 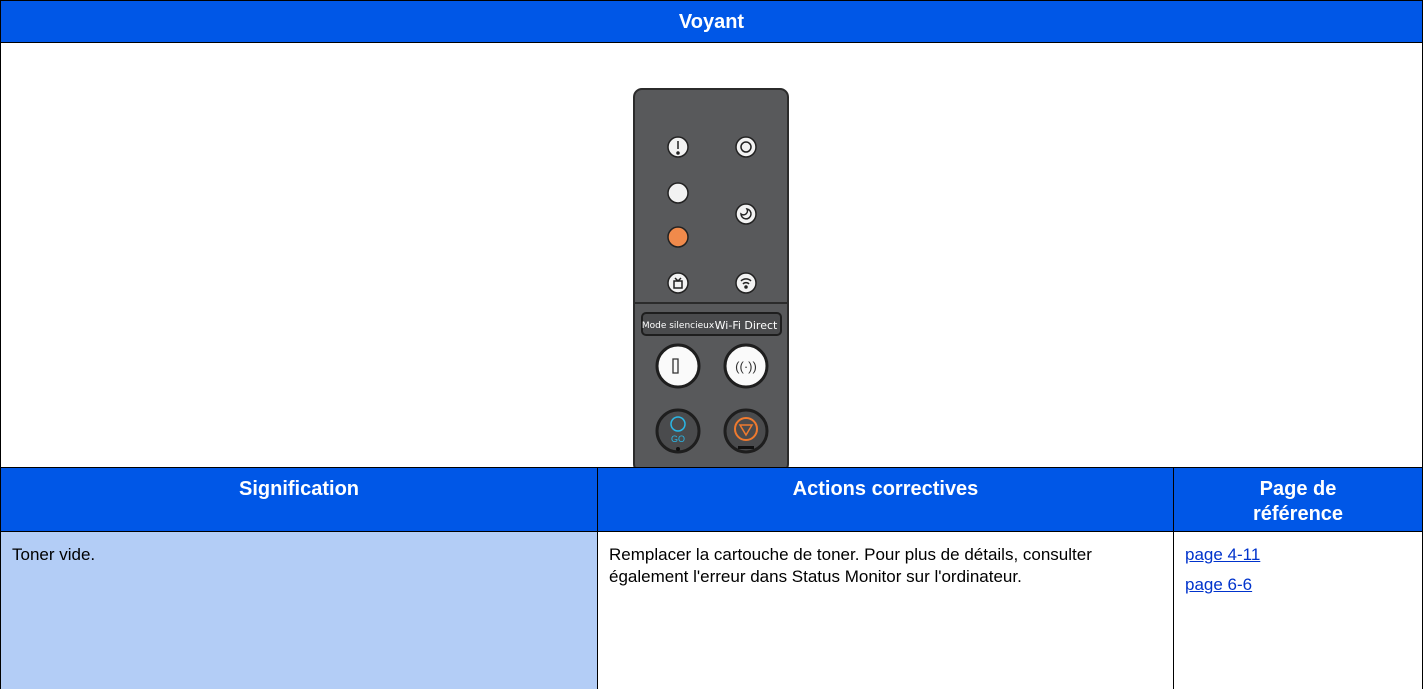 I want to click on table-cell: page 4-11 page 6-6, so click(x=1298, y=610).